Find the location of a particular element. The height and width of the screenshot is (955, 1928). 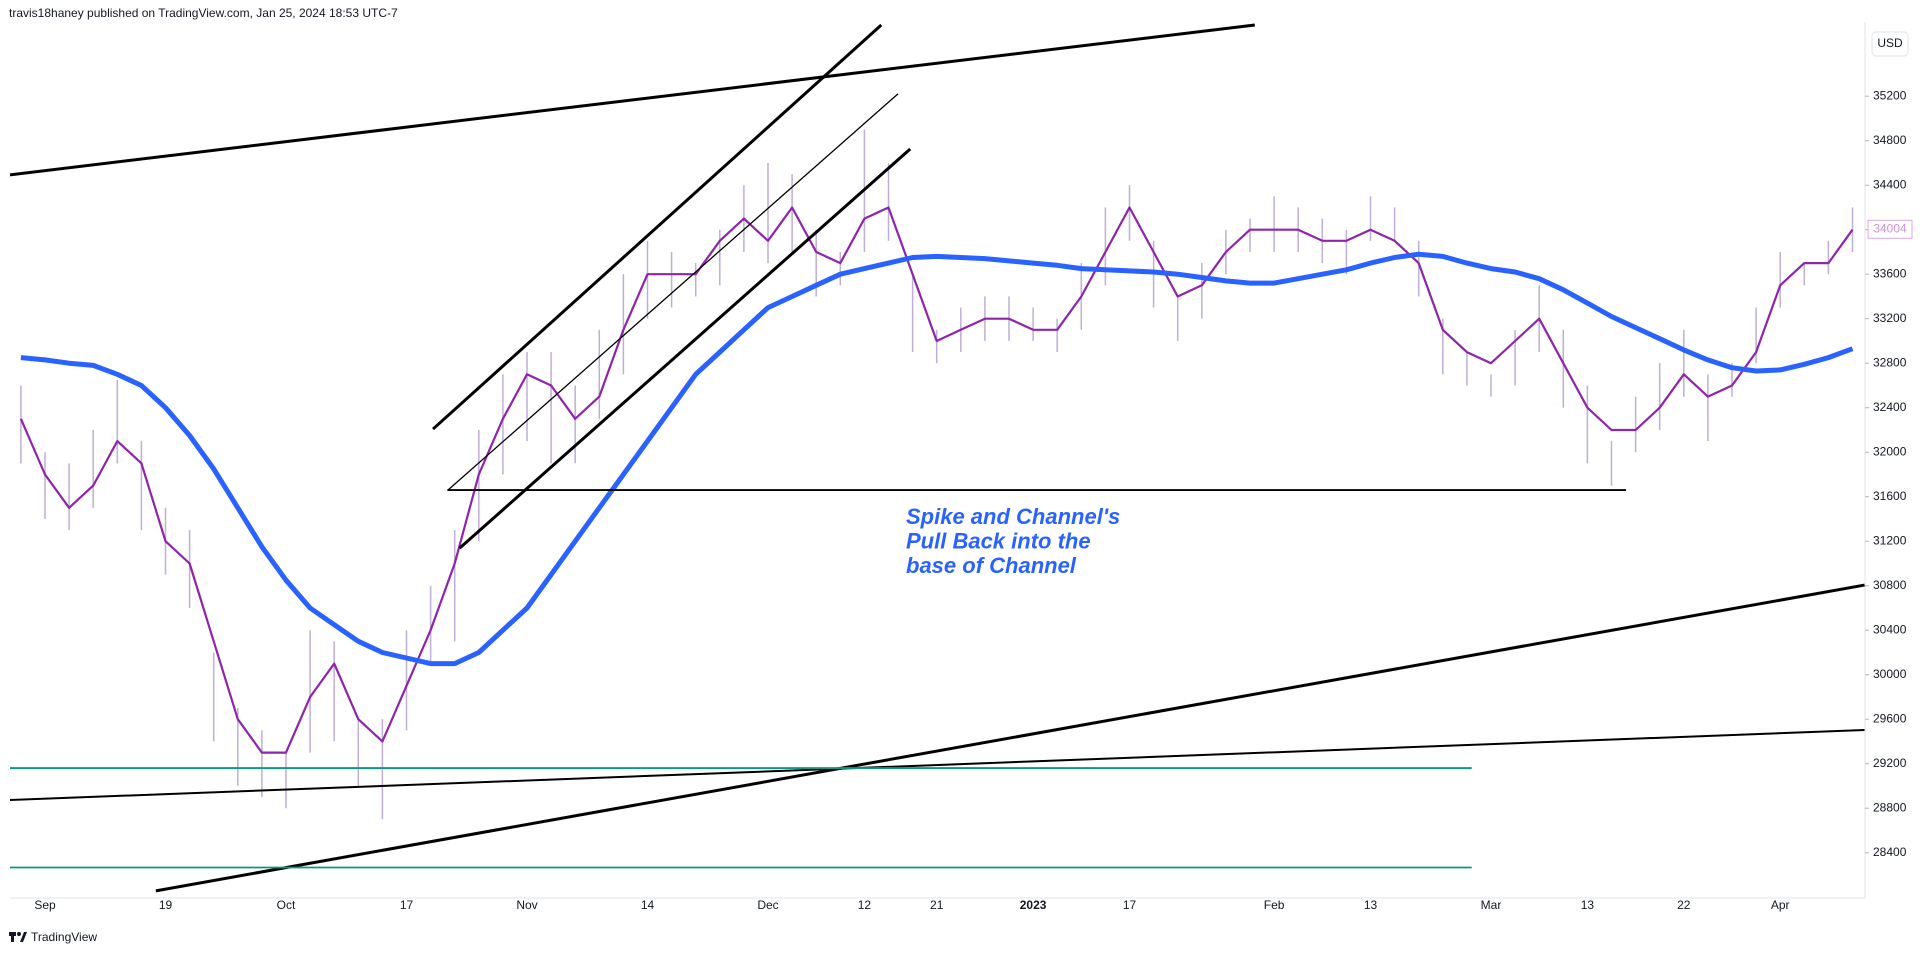

y-tick-label: 29600 is located at coordinates (1890, 718).